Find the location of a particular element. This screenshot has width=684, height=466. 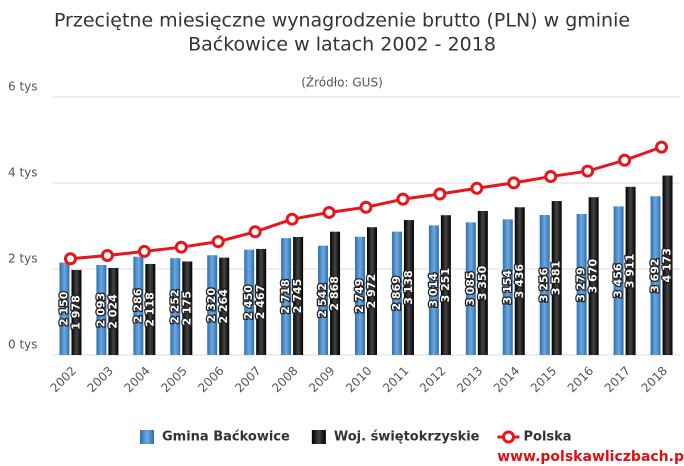

x-tick-label: 2004 is located at coordinates (136, 379).